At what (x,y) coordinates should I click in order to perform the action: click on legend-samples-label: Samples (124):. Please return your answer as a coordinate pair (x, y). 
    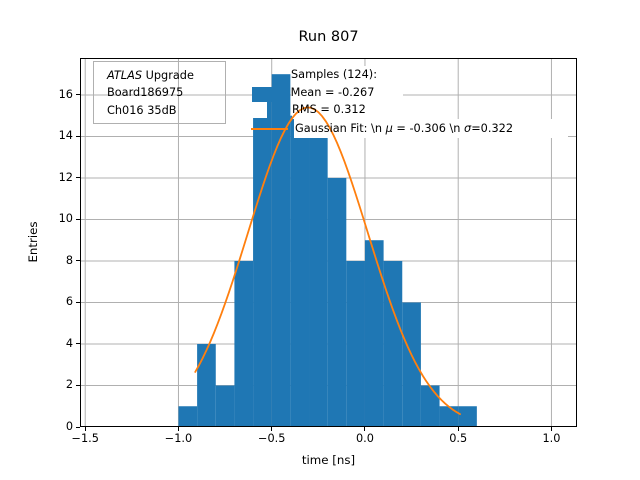
    Looking at the image, I should click on (334, 74).